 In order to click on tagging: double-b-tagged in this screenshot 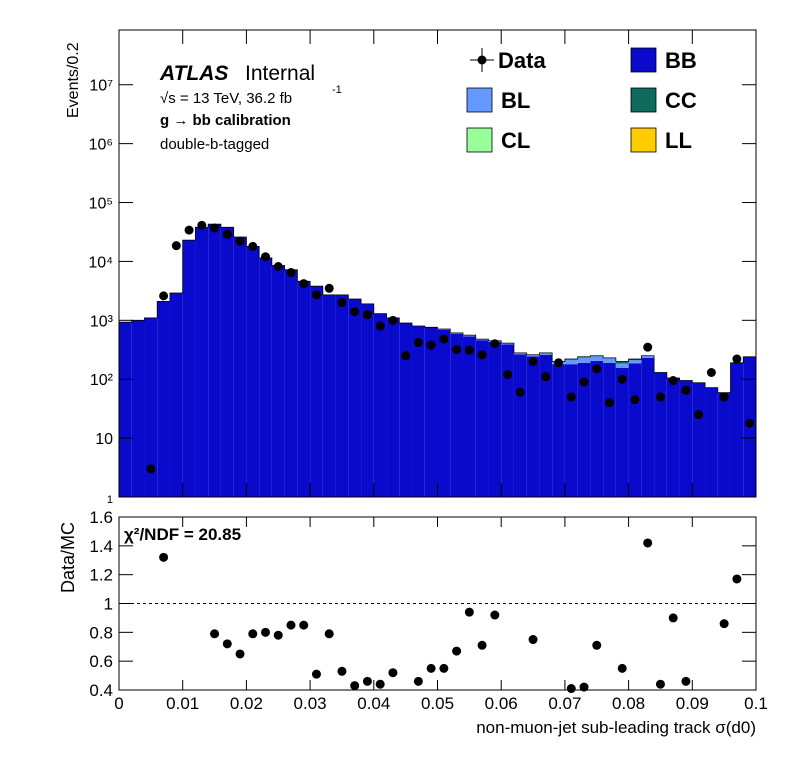, I will do `click(214, 144)`.